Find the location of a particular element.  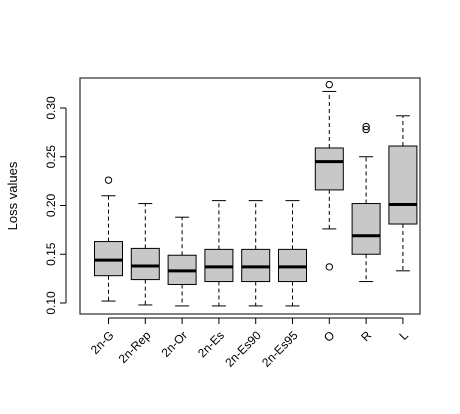

x-tick-label: 2n-Es90 is located at coordinates (243, 349).